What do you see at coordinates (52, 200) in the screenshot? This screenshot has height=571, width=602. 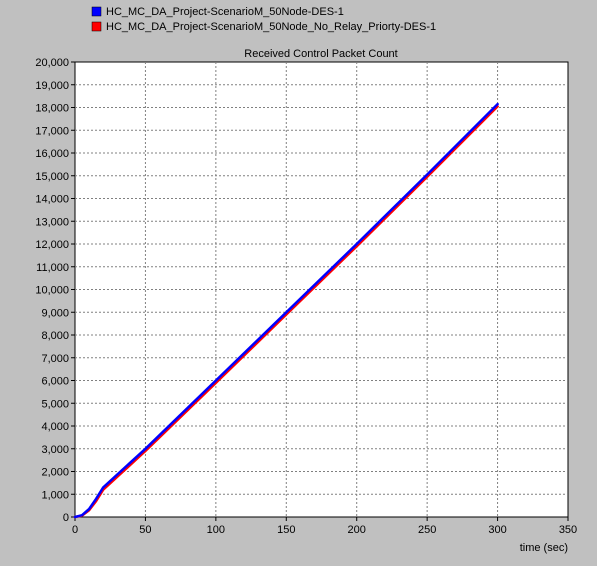 I see `y-tick-label: 14,000` at bounding box center [52, 200].